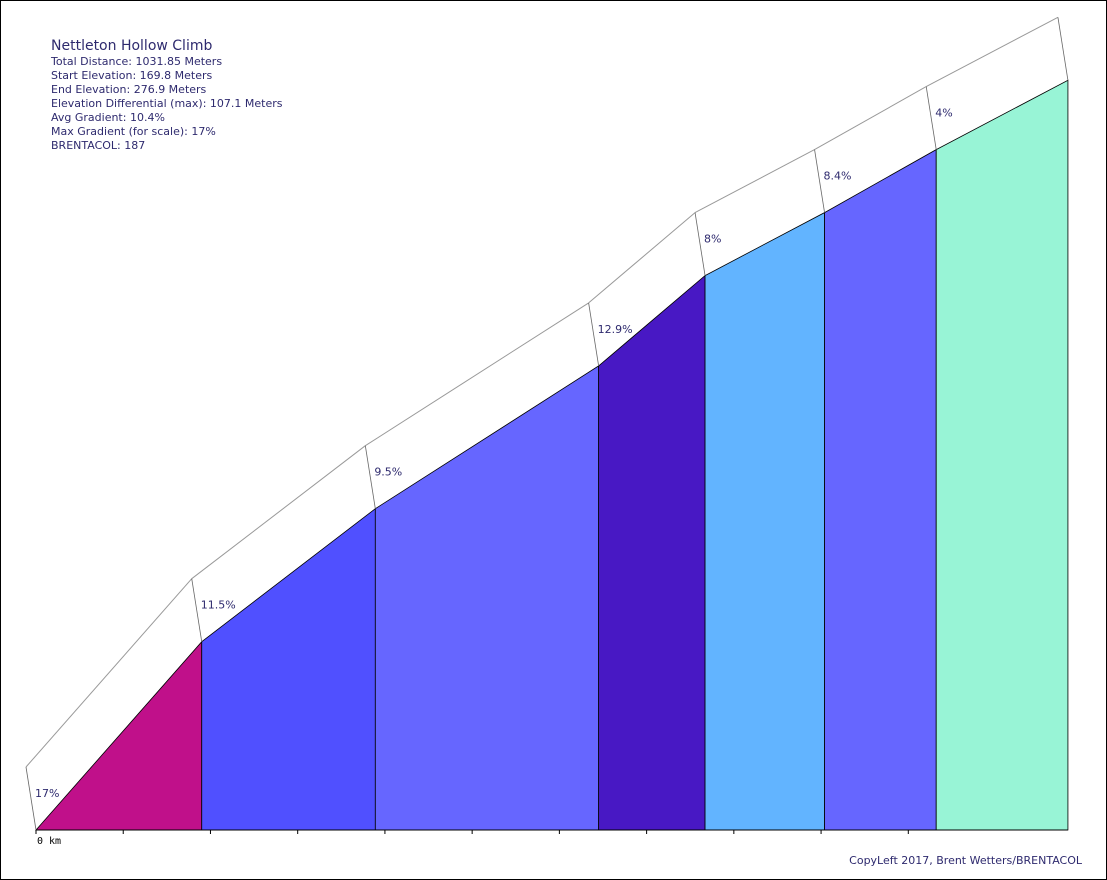 This screenshot has height=880, width=1107. I want to click on avg-gradient: Avg Gradient: 10.4%, so click(108, 117).